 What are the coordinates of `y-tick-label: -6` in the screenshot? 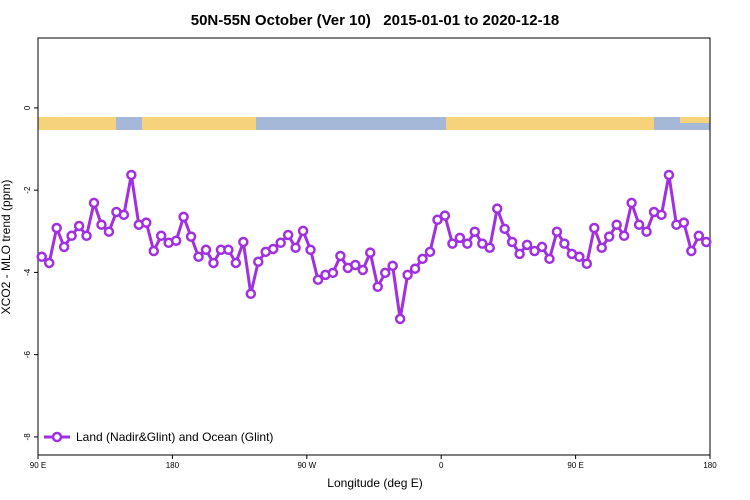 It's located at (27, 355).